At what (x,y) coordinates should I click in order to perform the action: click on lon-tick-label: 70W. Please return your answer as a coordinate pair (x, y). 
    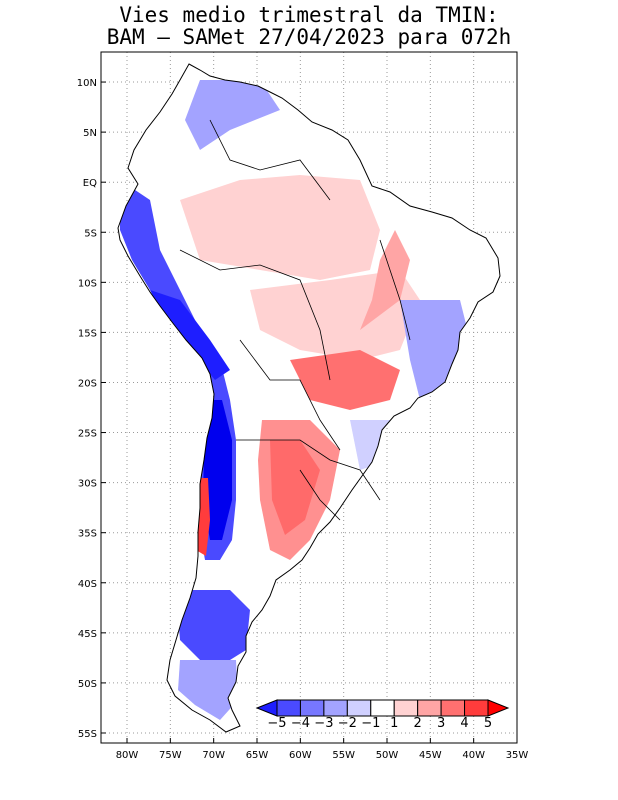
    Looking at the image, I should click on (213, 755).